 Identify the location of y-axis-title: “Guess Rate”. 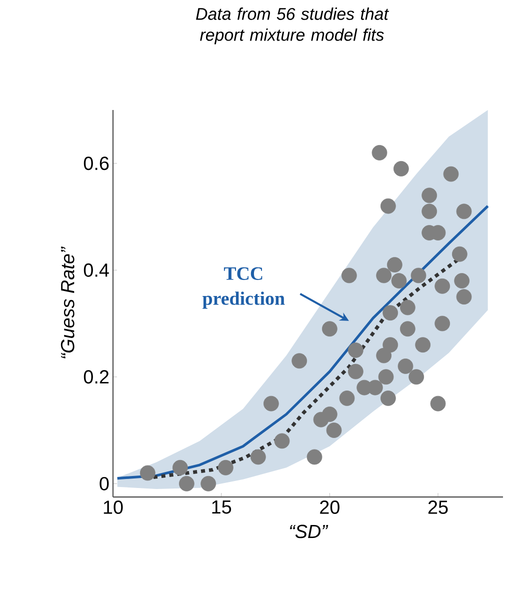
(67, 302).